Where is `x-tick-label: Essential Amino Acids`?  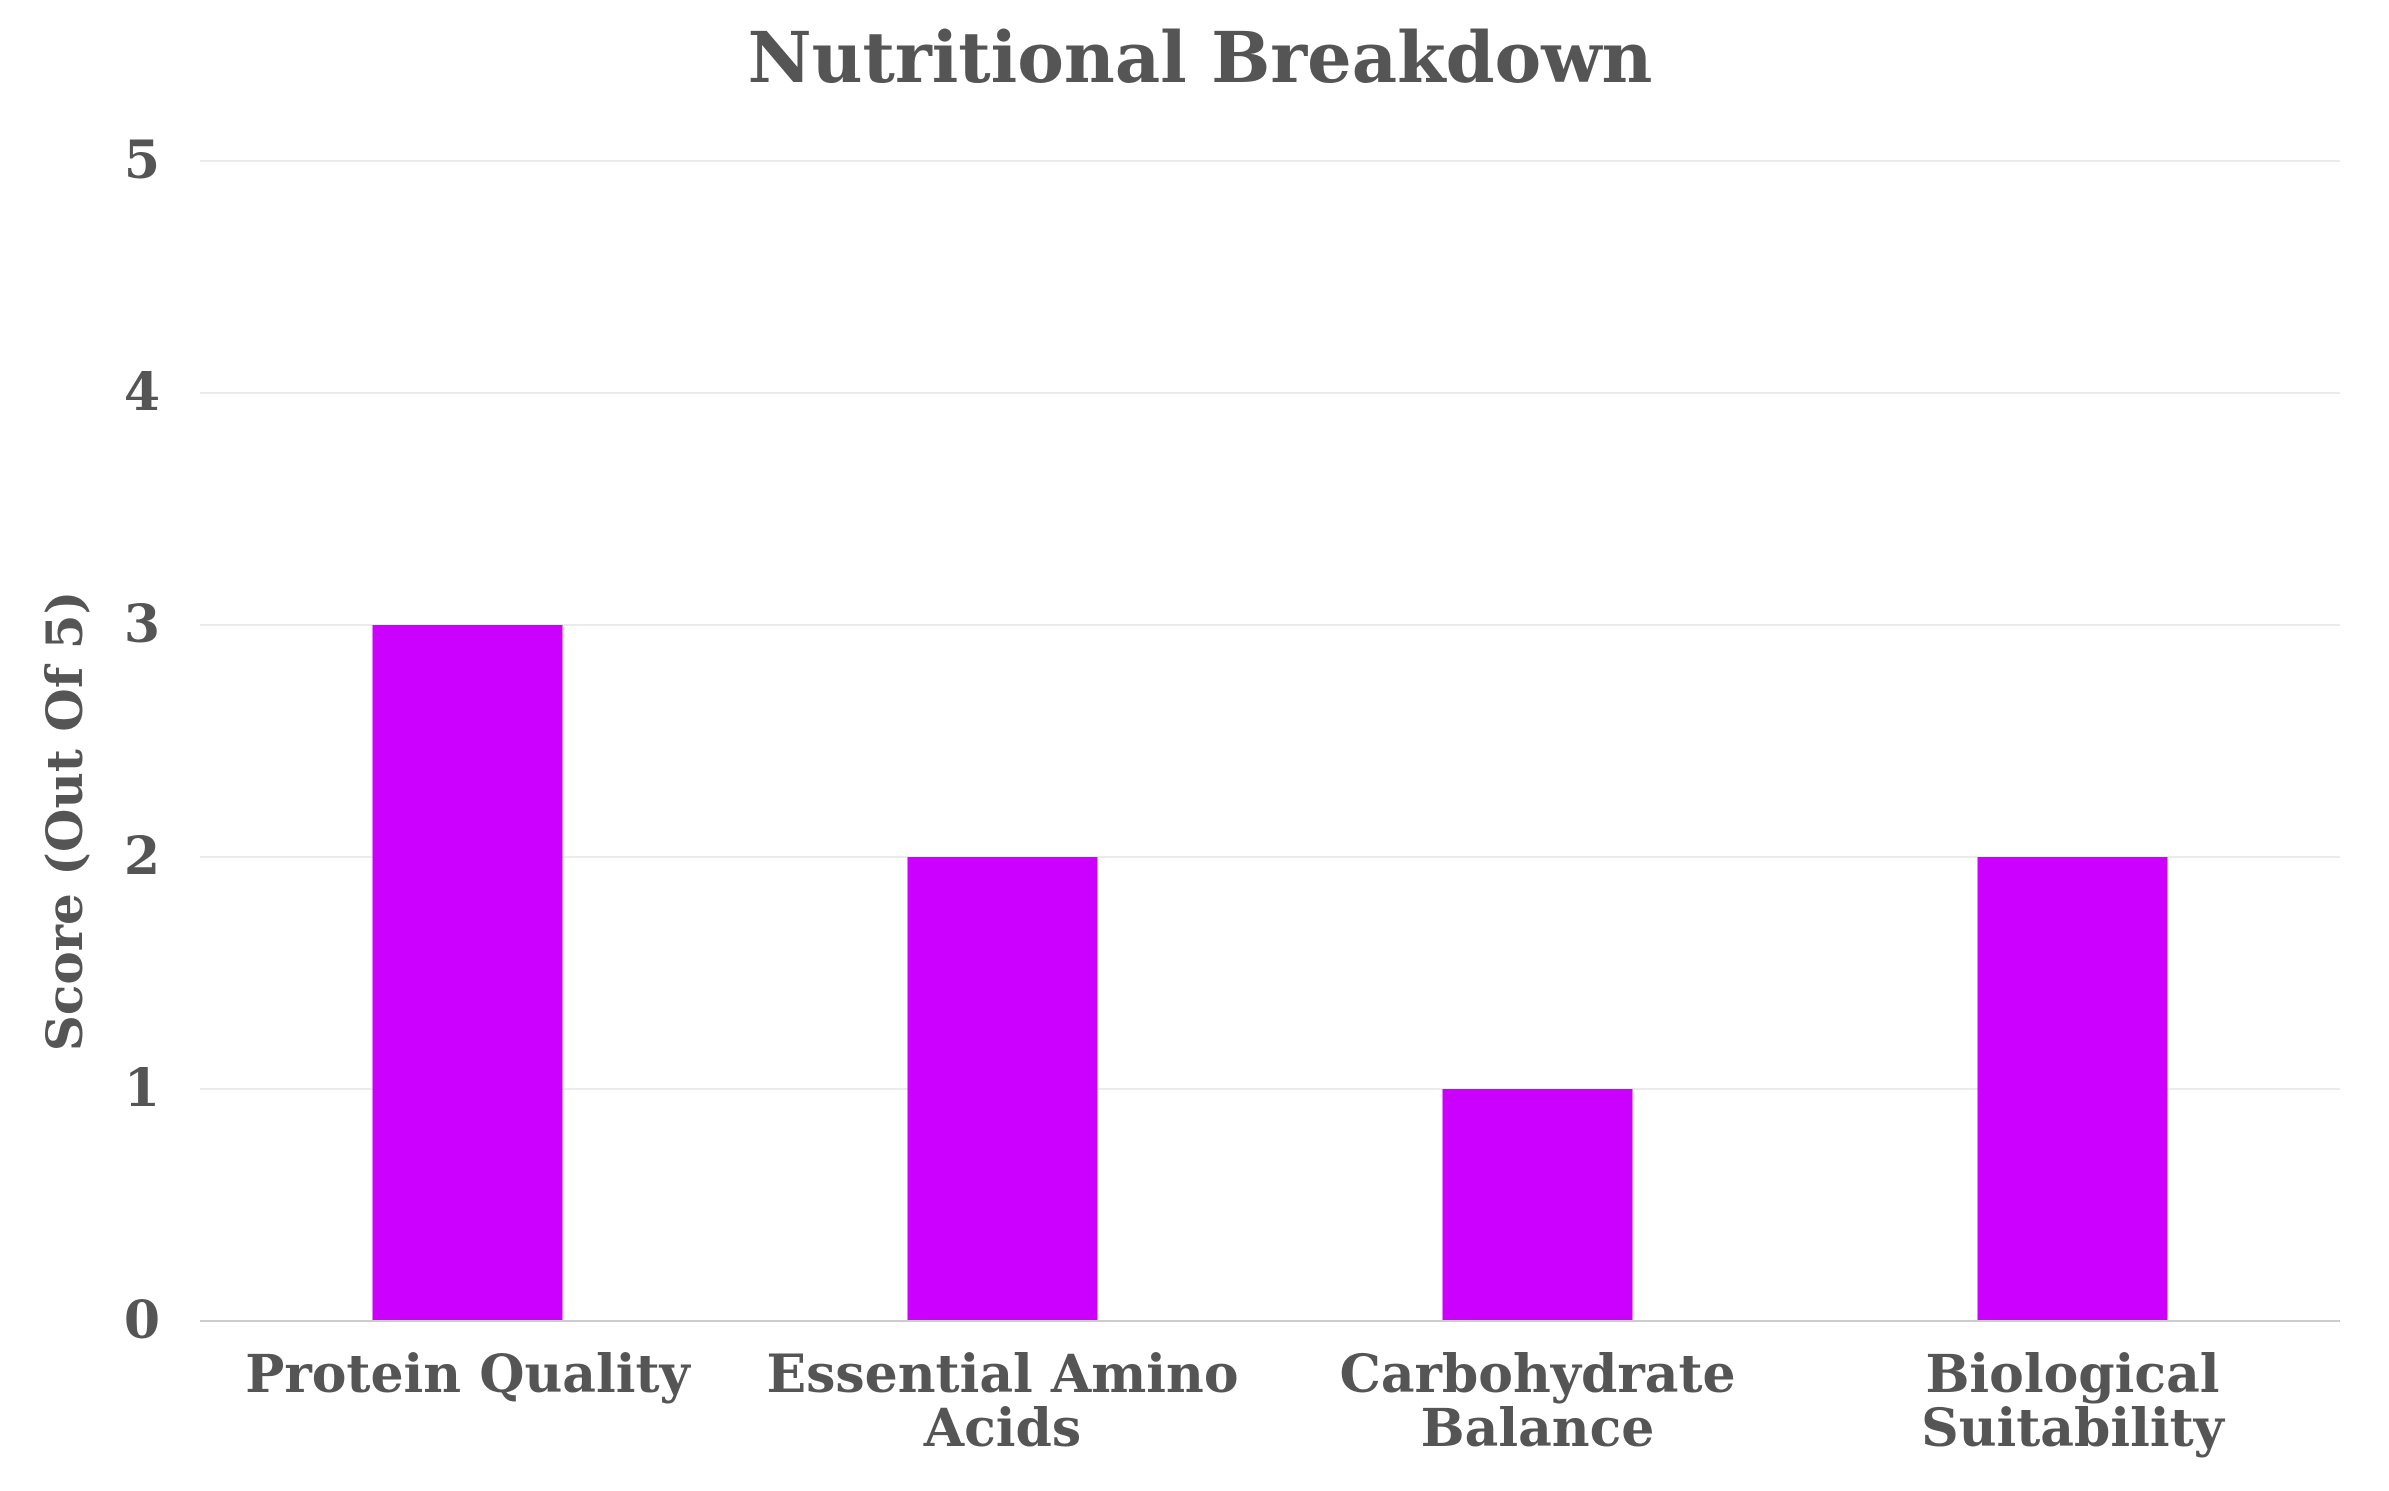 x-tick-label: Essential Amino Acids is located at coordinates (1002, 1401).